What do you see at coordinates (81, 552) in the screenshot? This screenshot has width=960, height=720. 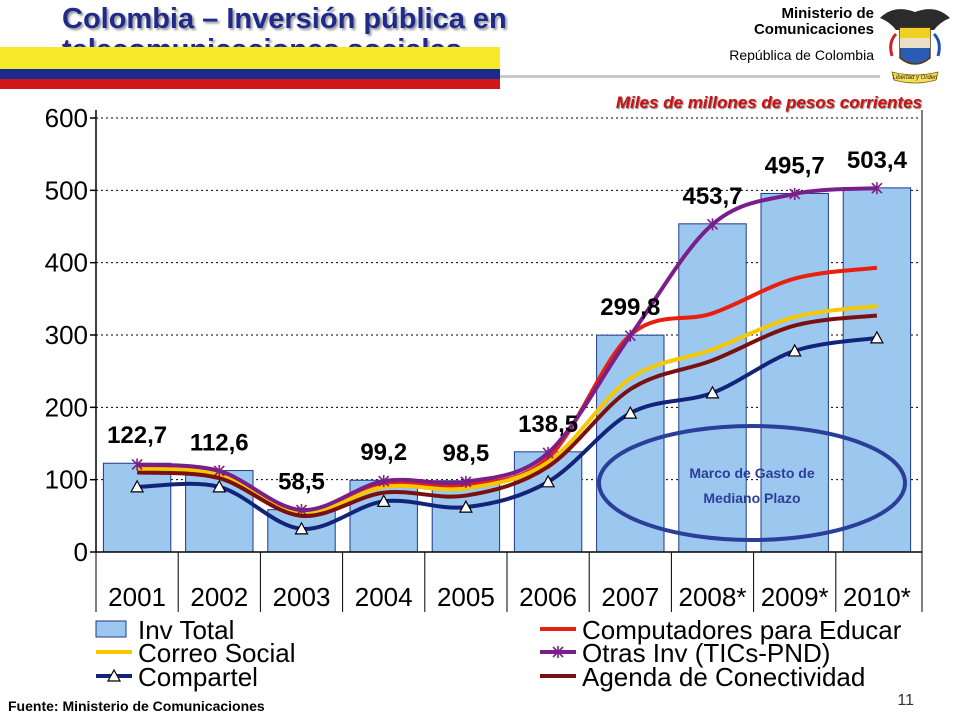 I see `y-tick-label: 0` at bounding box center [81, 552].